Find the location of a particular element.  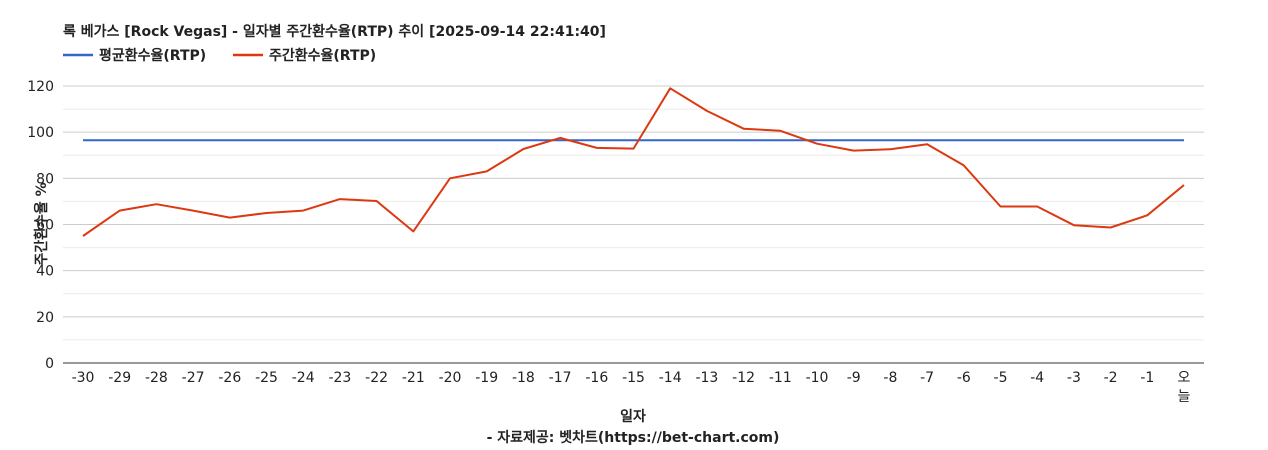

x-tick-label: -24 is located at coordinates (303, 378).